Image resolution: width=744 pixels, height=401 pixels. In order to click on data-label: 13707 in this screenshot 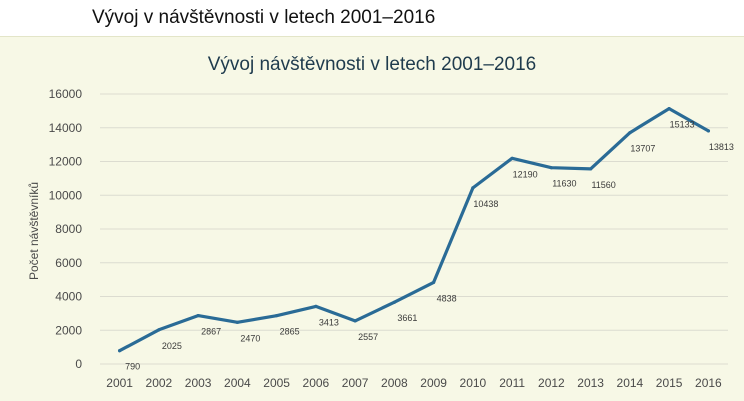, I will do `click(642, 149)`.